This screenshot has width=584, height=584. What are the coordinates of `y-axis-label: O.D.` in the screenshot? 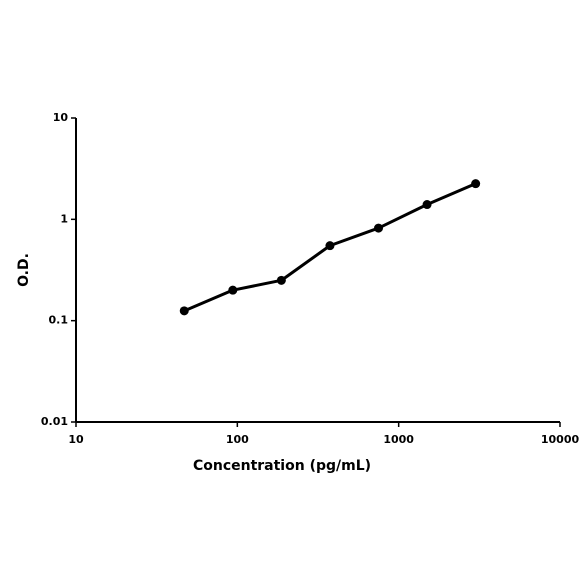 It's located at (24, 270).